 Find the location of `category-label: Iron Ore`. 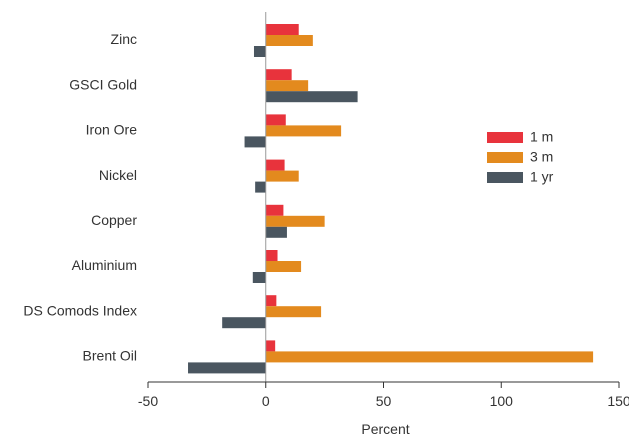

category-label: Iron Ore is located at coordinates (112, 130).